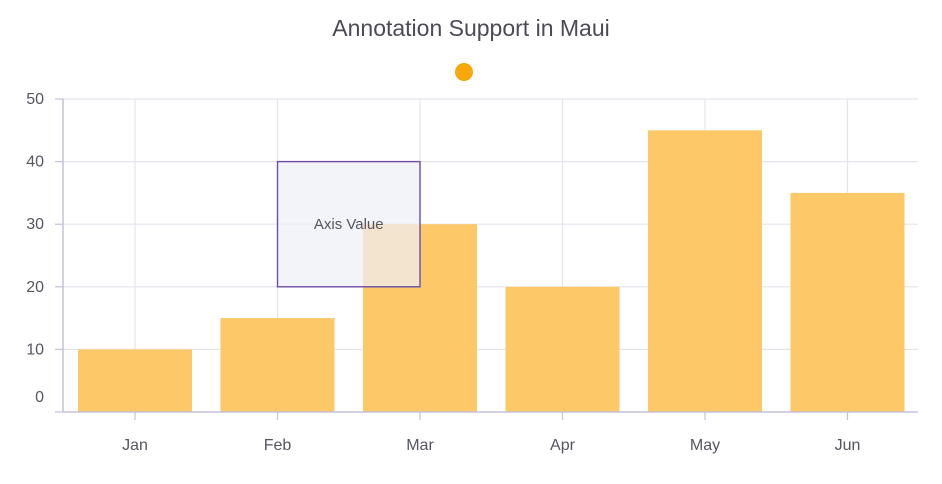 The image size is (942, 484). Describe the element at coordinates (135, 445) in the screenshot. I see `x-tick-label: Jan` at that location.